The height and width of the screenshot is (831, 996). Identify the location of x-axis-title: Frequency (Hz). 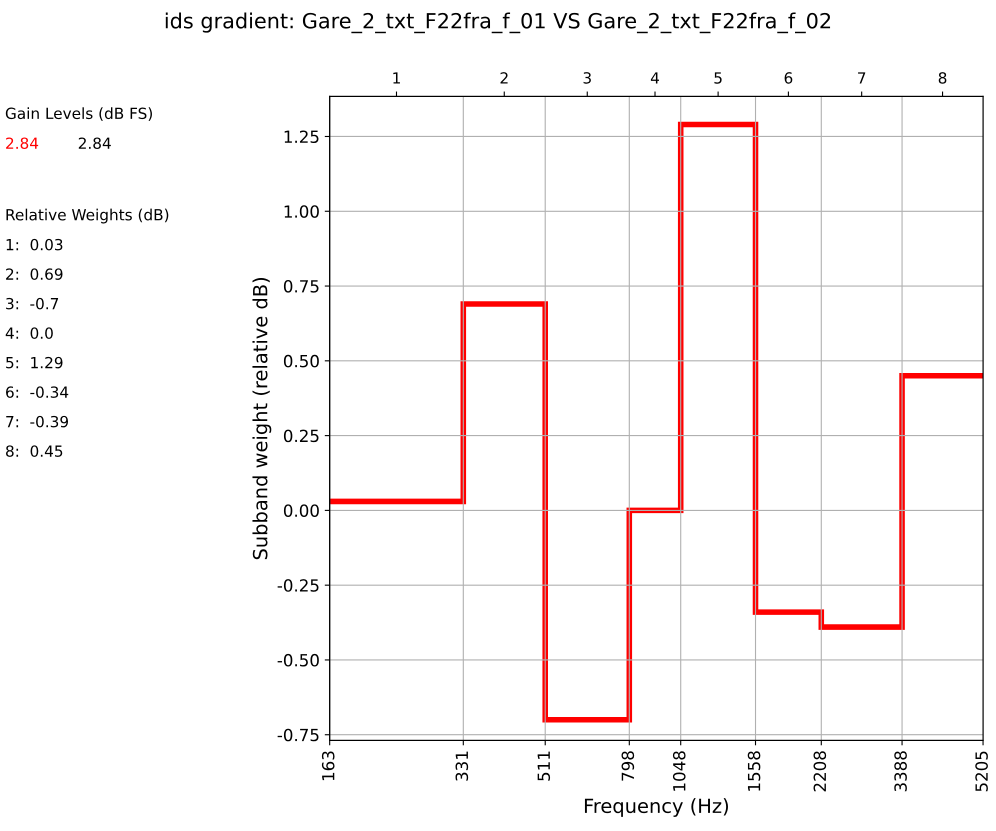
(656, 807).